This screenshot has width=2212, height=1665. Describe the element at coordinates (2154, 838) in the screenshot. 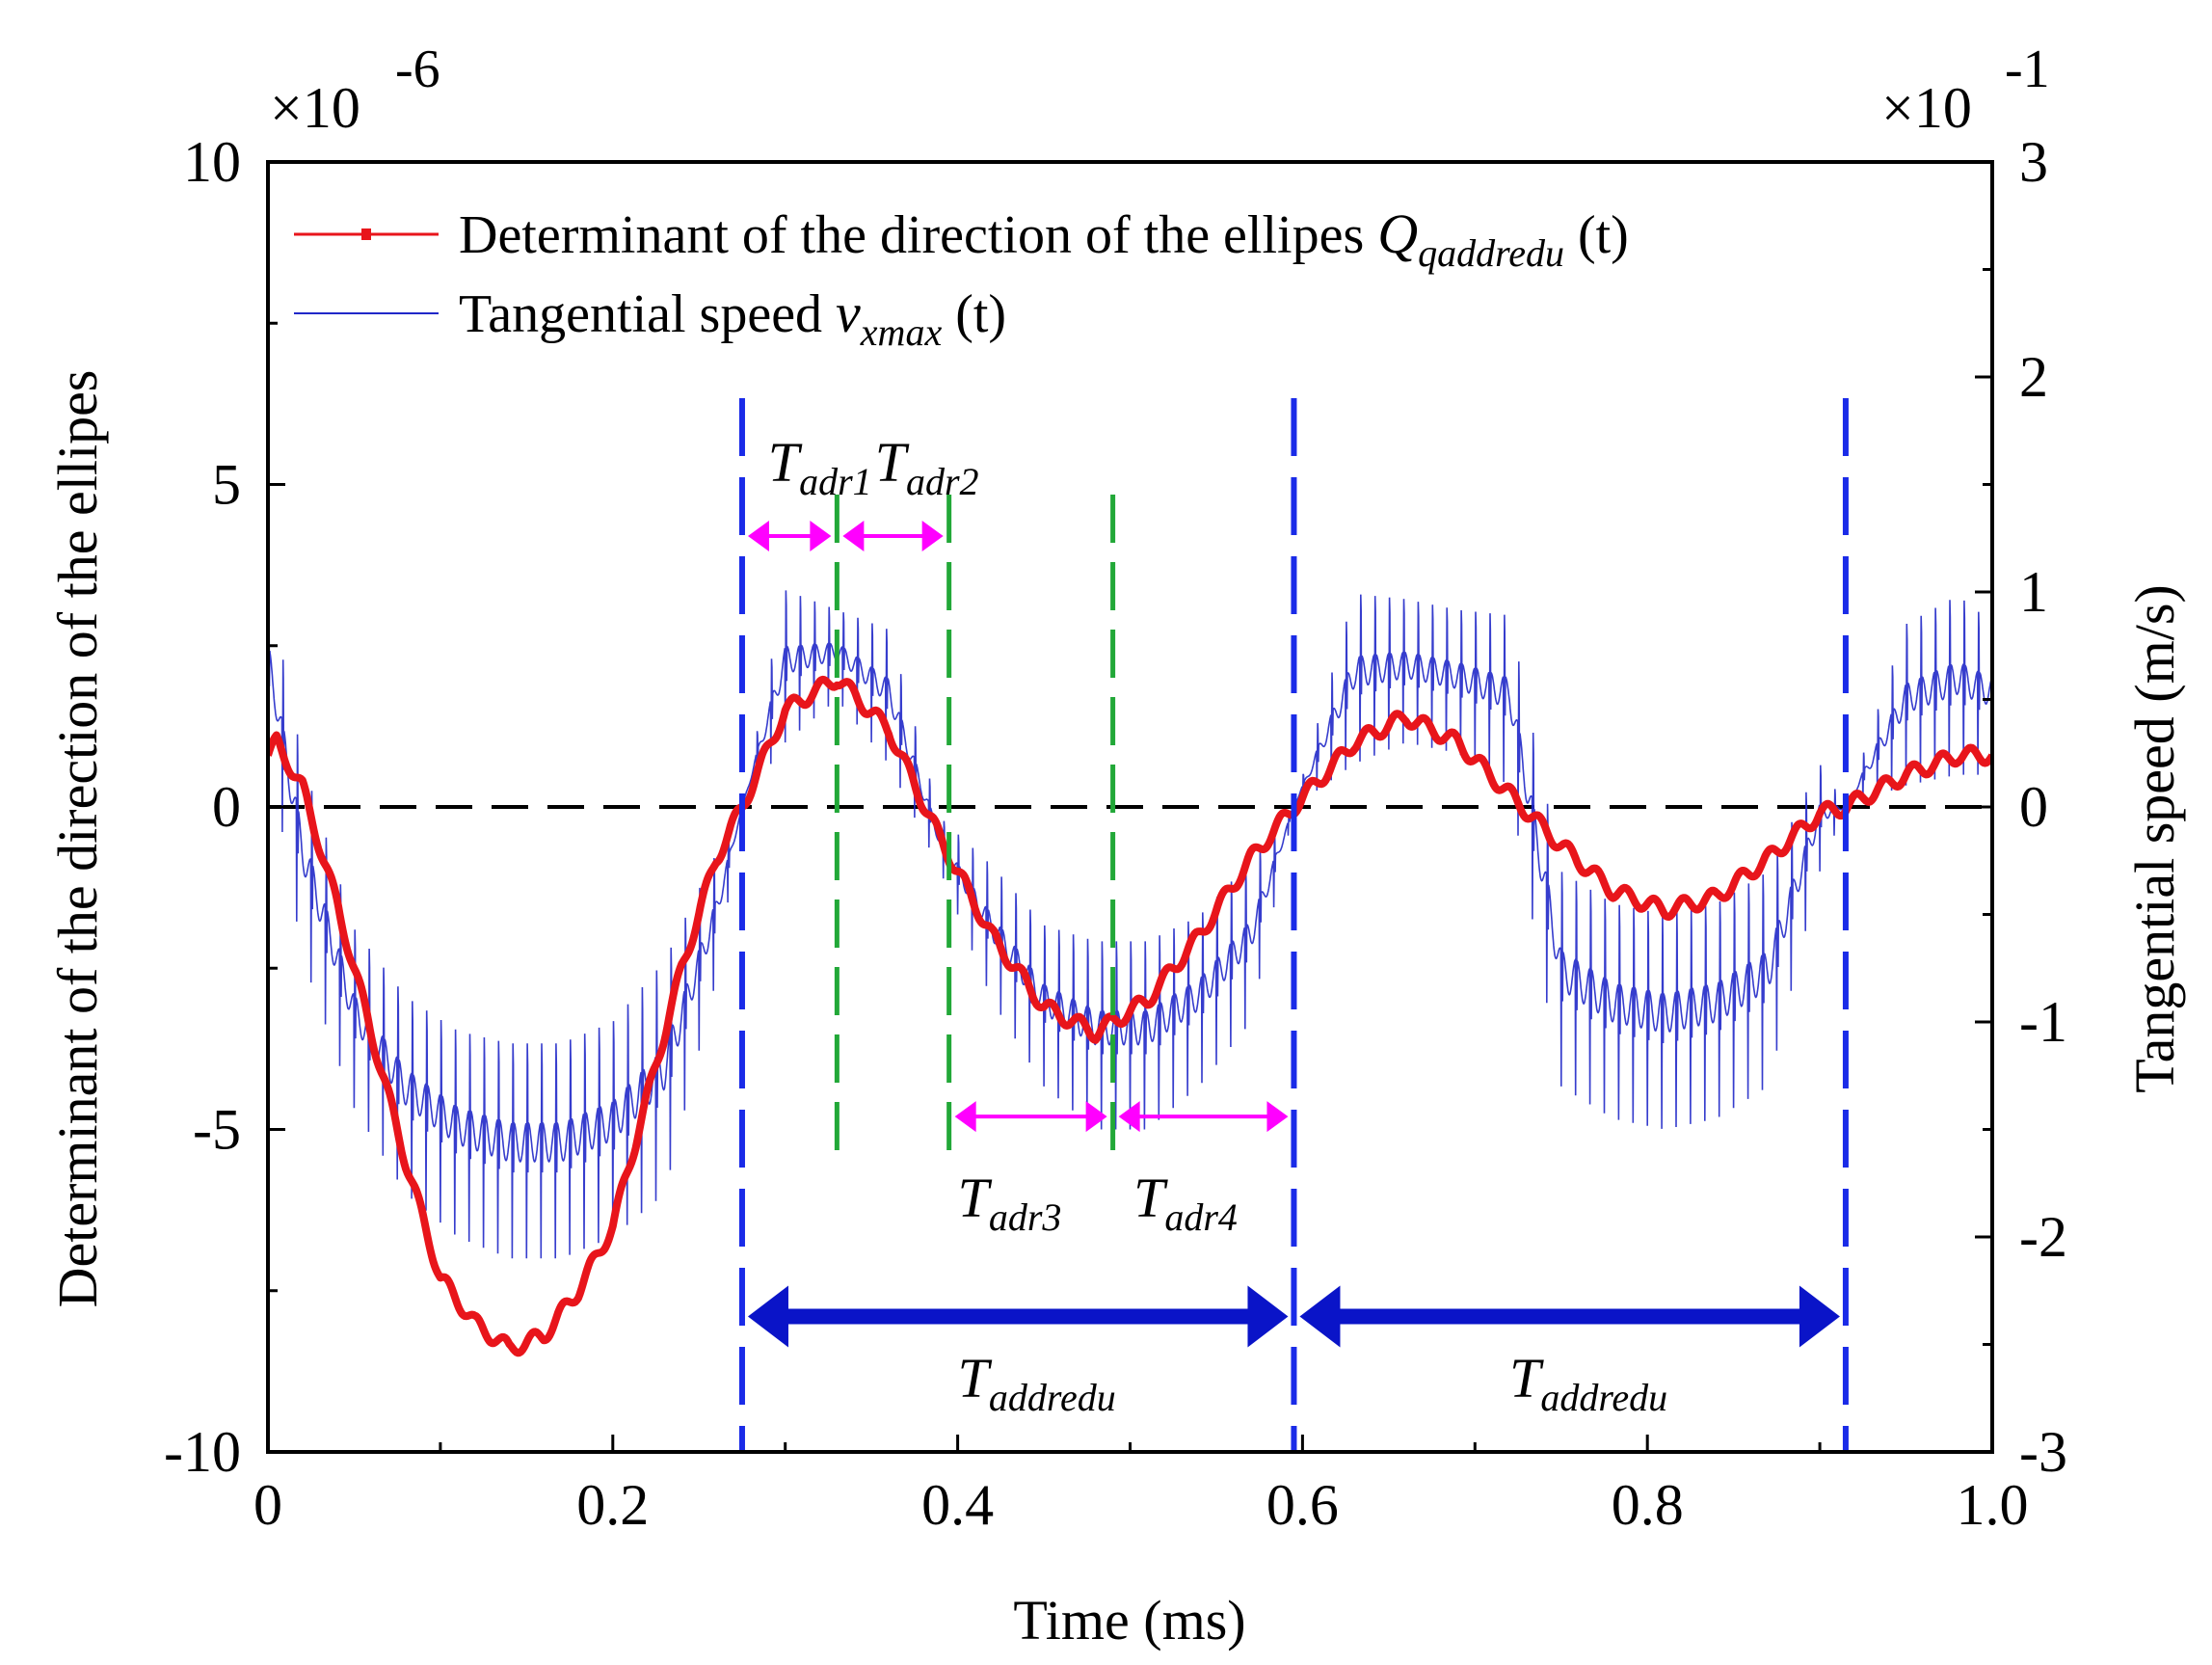

I see `y2-axis-title: Tangential speed (m/s)` at that location.